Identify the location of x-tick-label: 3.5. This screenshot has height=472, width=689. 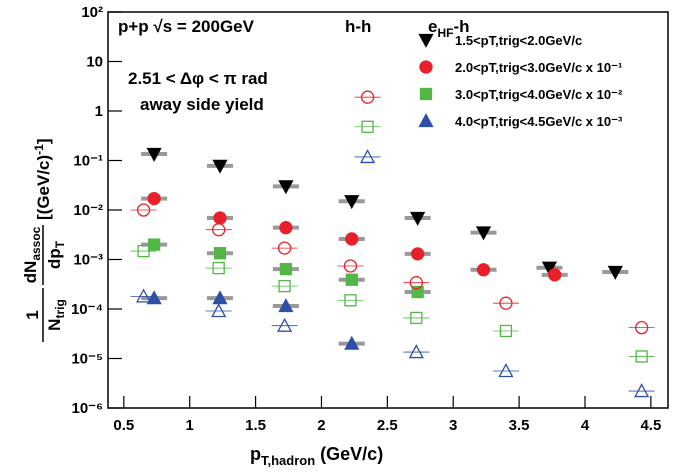
(519, 425).